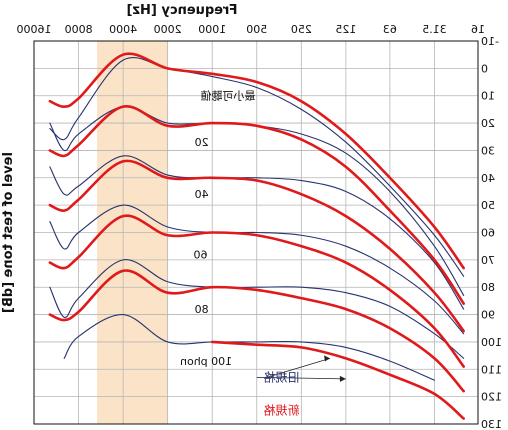 This screenshot has width=508, height=430. What do you see at coordinates (212, 29) in the screenshot?
I see `x-tick-label: 1000` at bounding box center [212, 29].